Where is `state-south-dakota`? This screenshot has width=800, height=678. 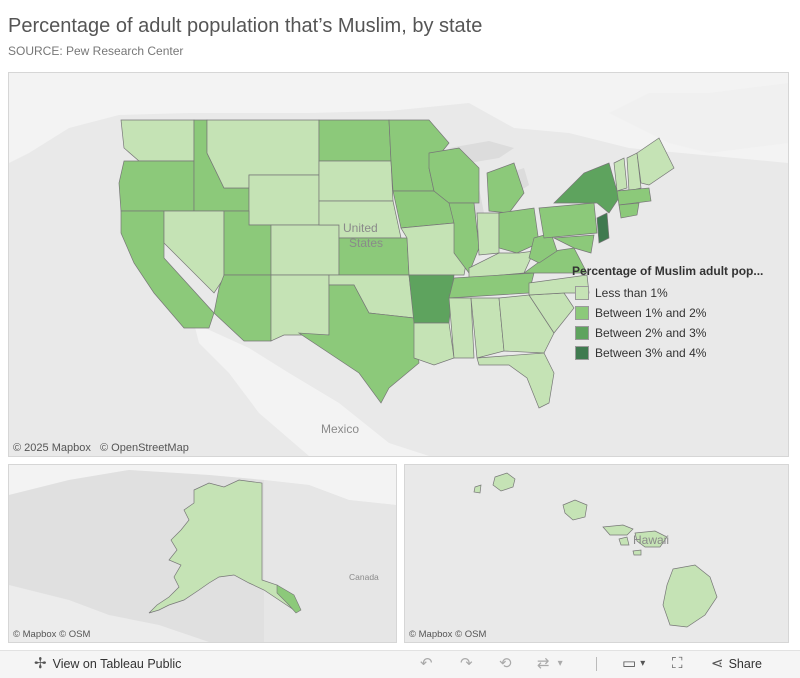
state-south-dakota is located at coordinates (356, 181).